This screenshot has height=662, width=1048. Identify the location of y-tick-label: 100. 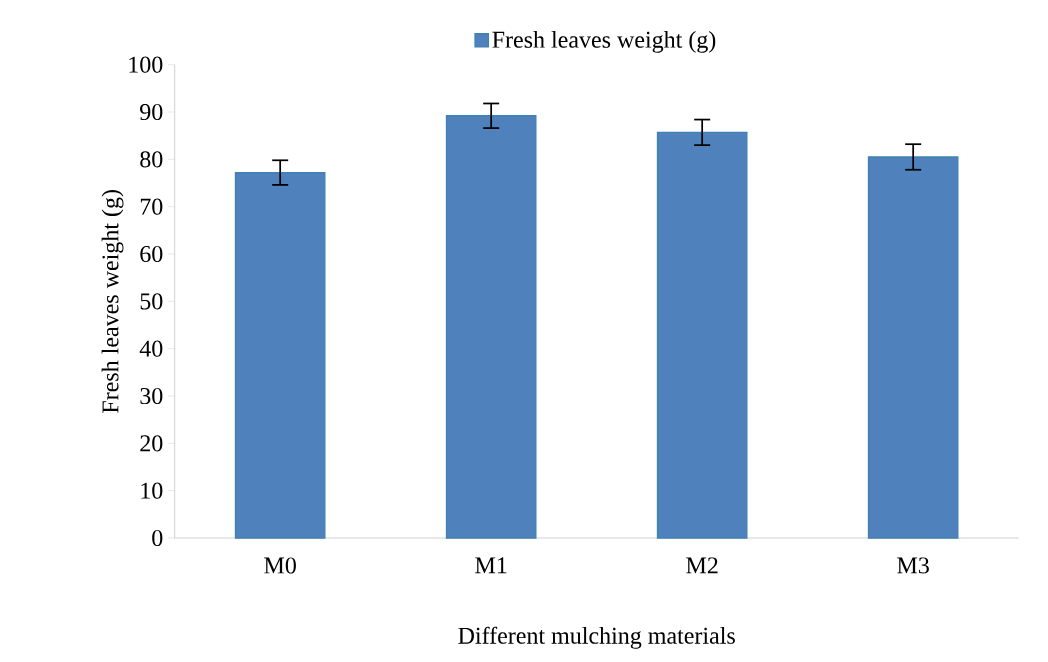
(146, 64).